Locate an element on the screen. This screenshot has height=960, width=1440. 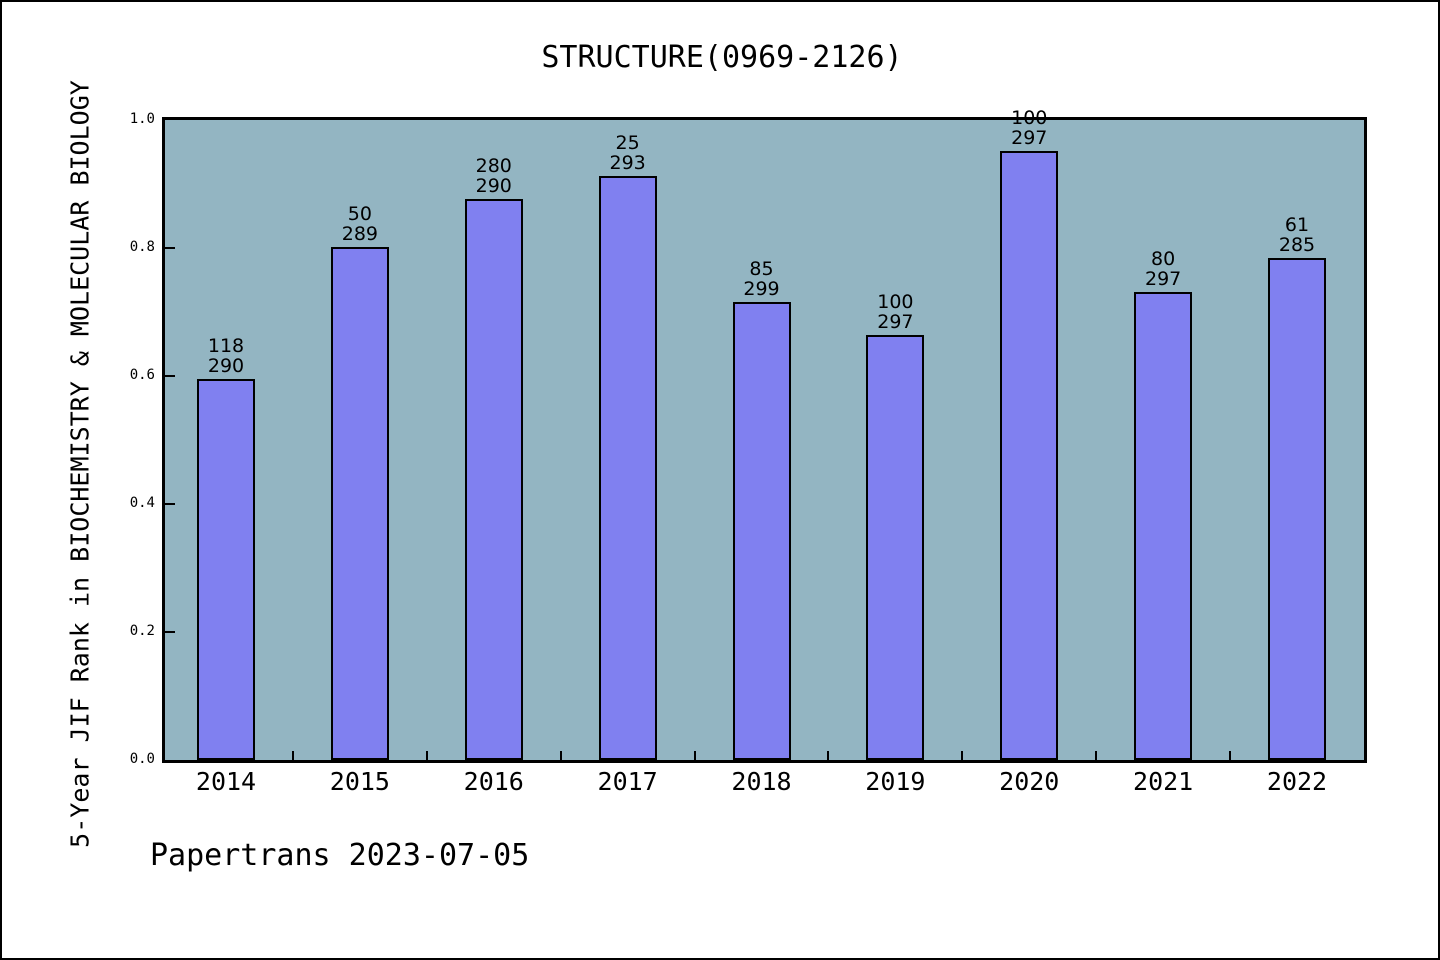
y-tick-label-0.4: 0.4 is located at coordinates (142, 503).